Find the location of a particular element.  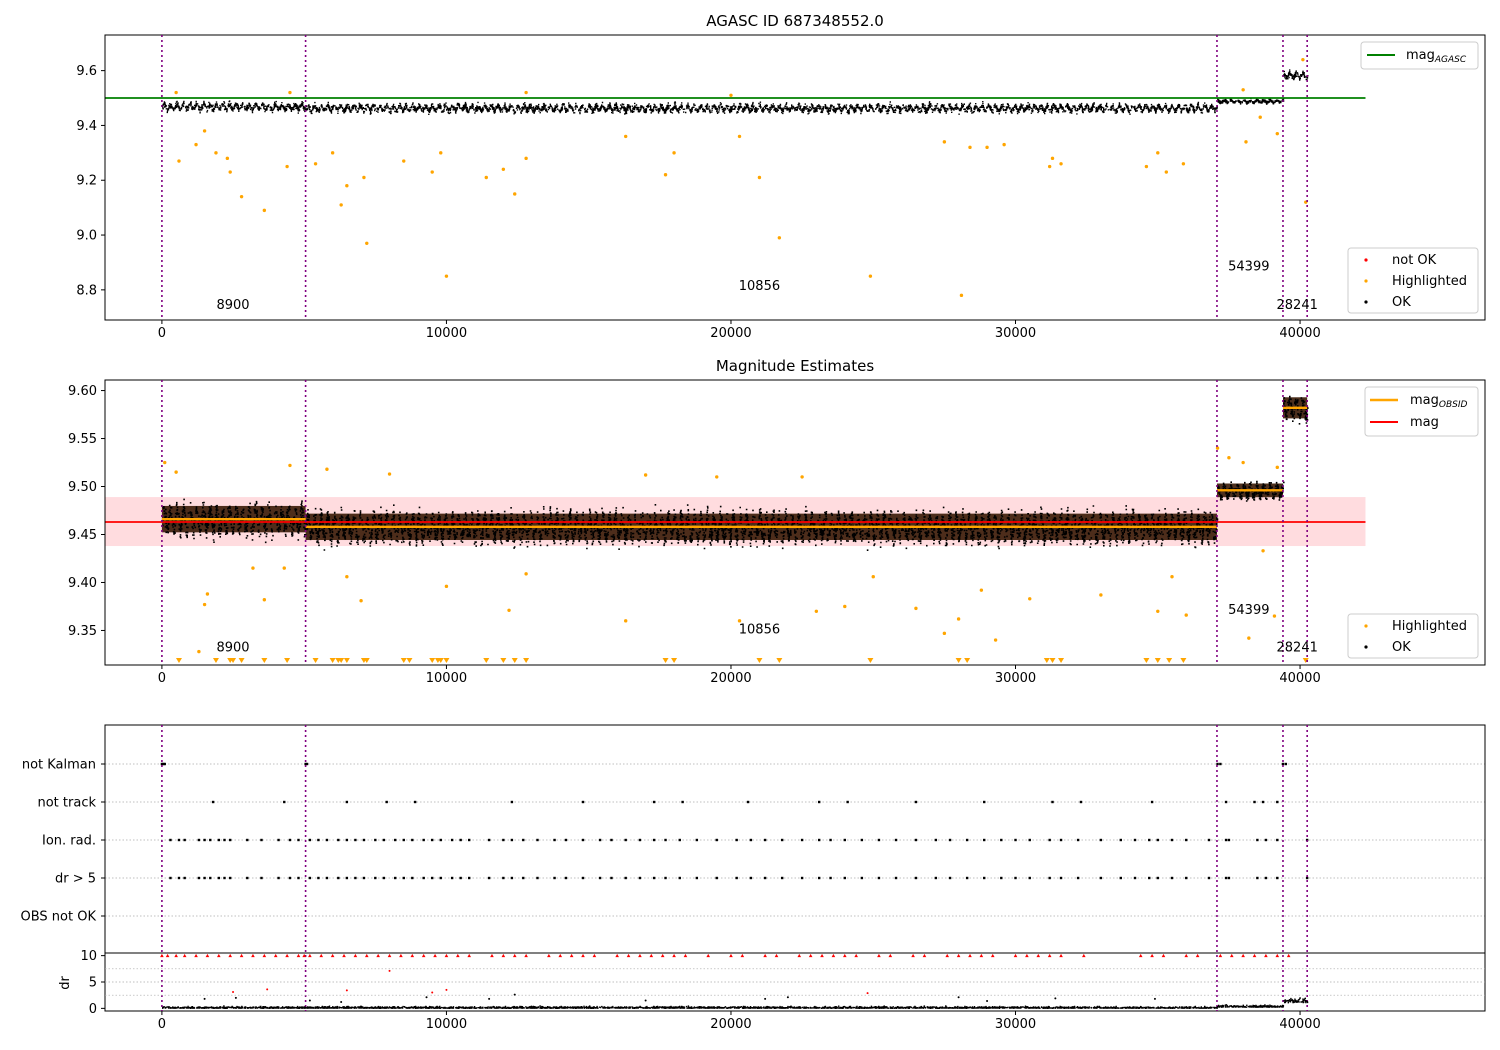

dr-ytick-label: 0 is located at coordinates (93, 1009).